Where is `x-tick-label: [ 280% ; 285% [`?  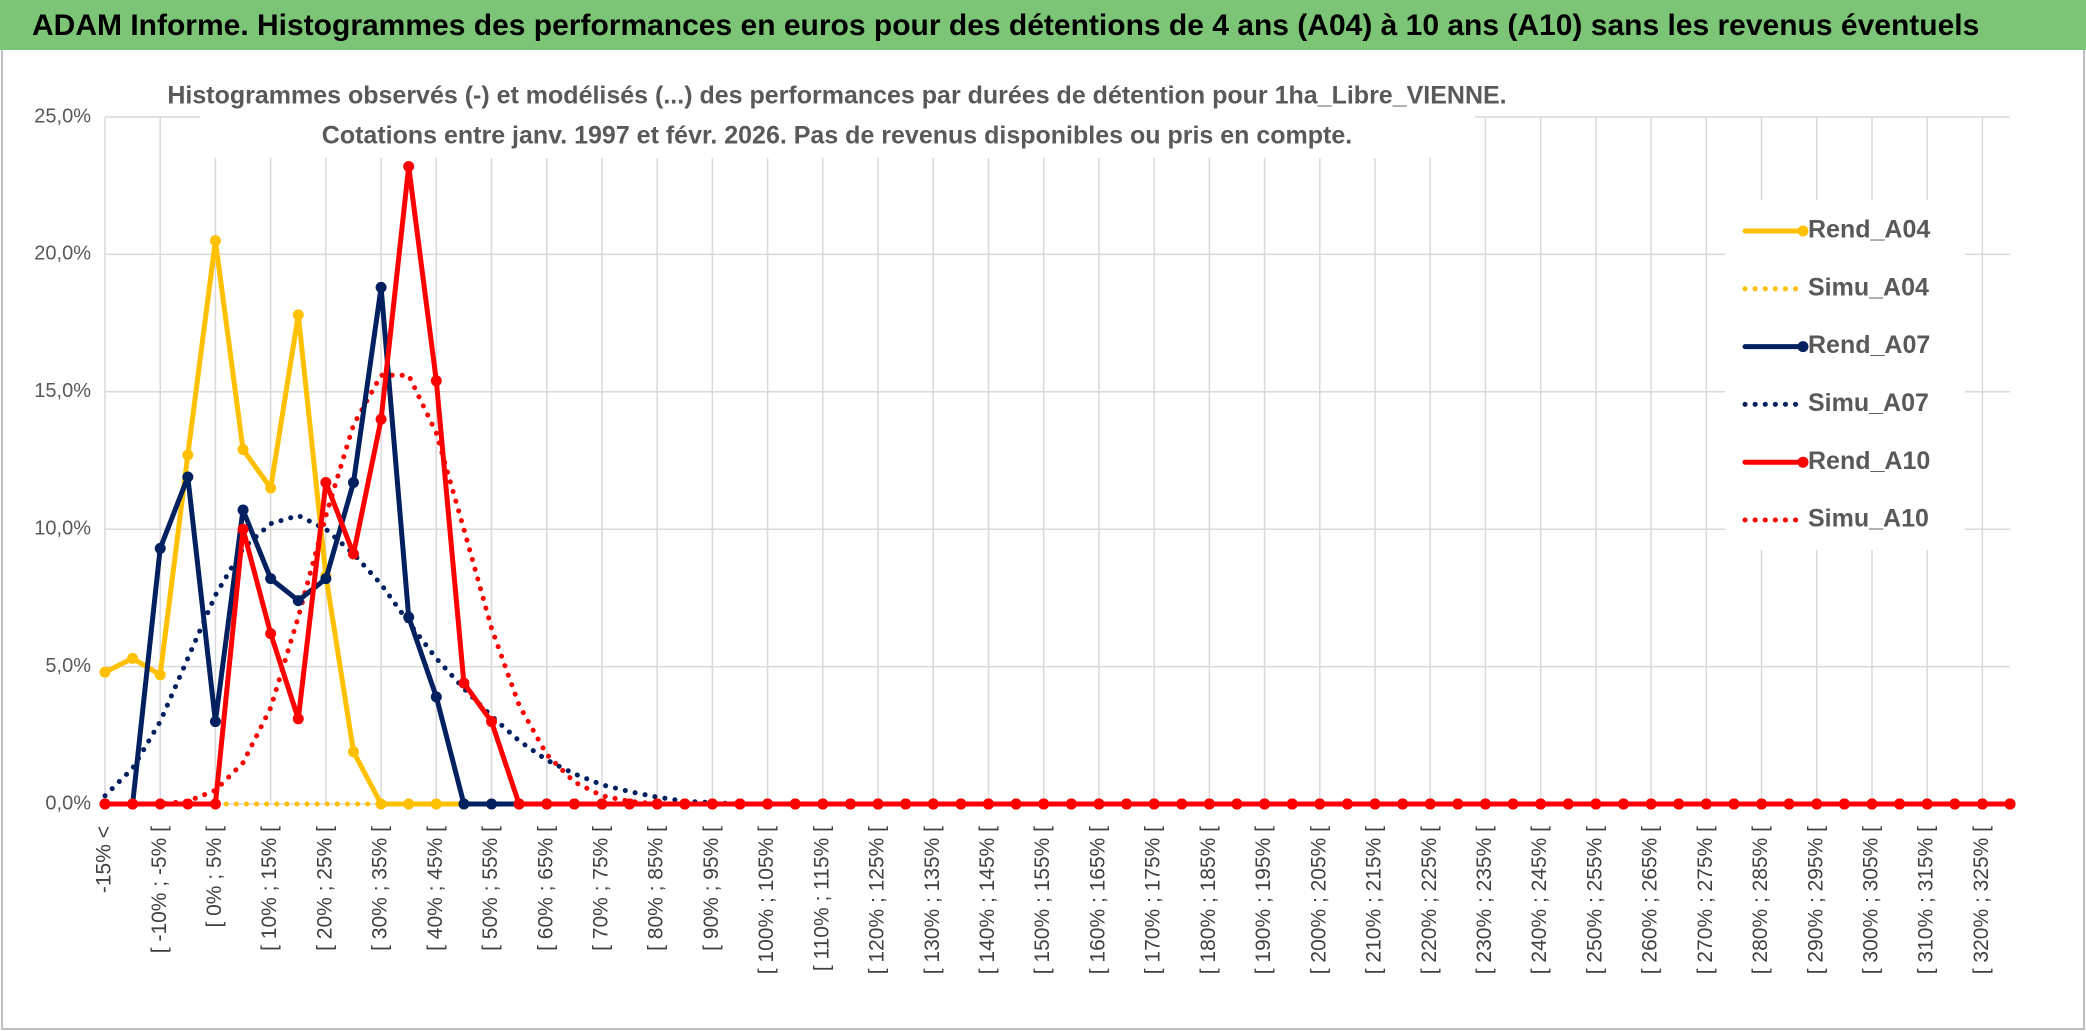
x-tick-label: [ 280% ; 285% [ is located at coordinates (1760, 900).